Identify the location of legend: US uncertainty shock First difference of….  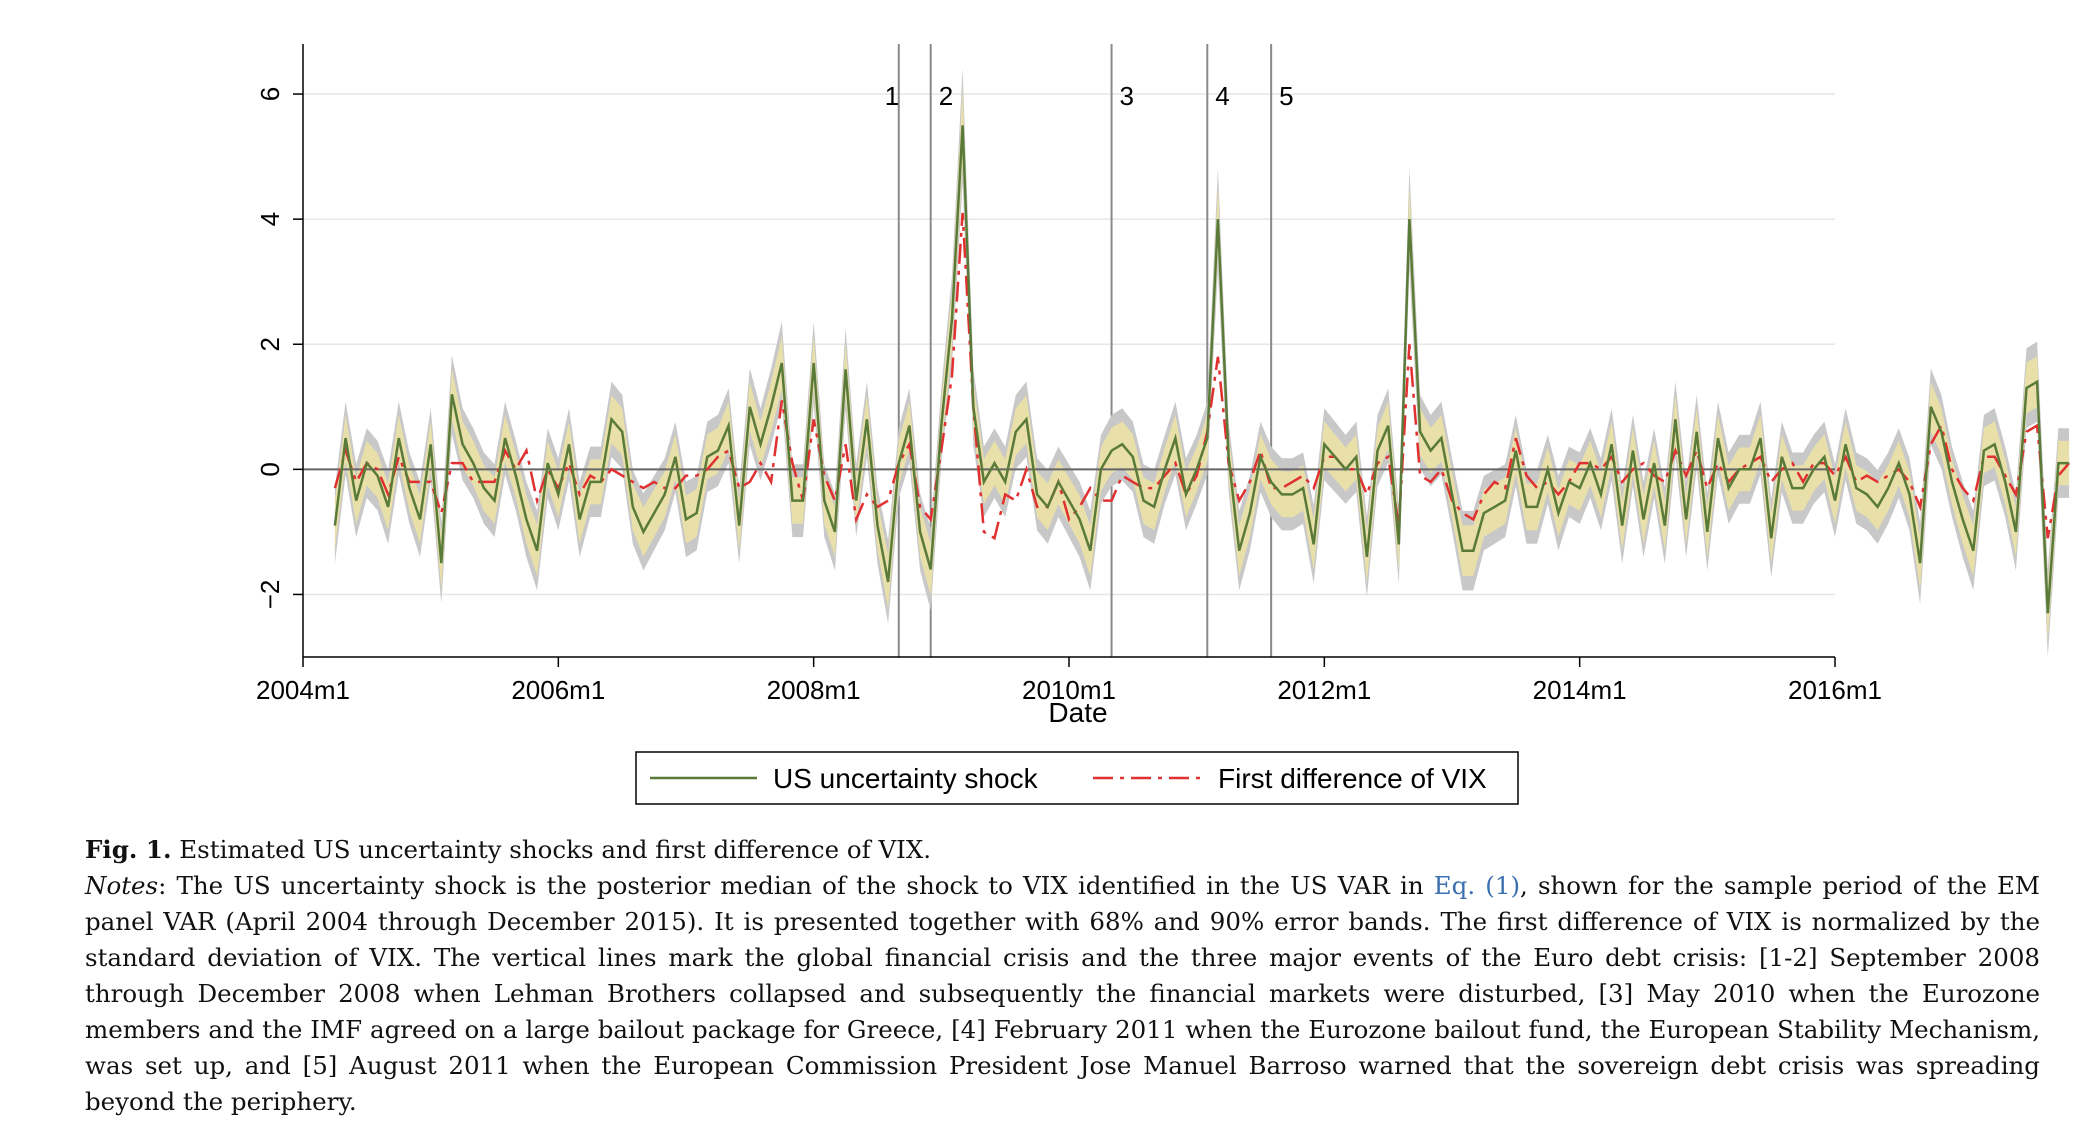
(1077, 778).